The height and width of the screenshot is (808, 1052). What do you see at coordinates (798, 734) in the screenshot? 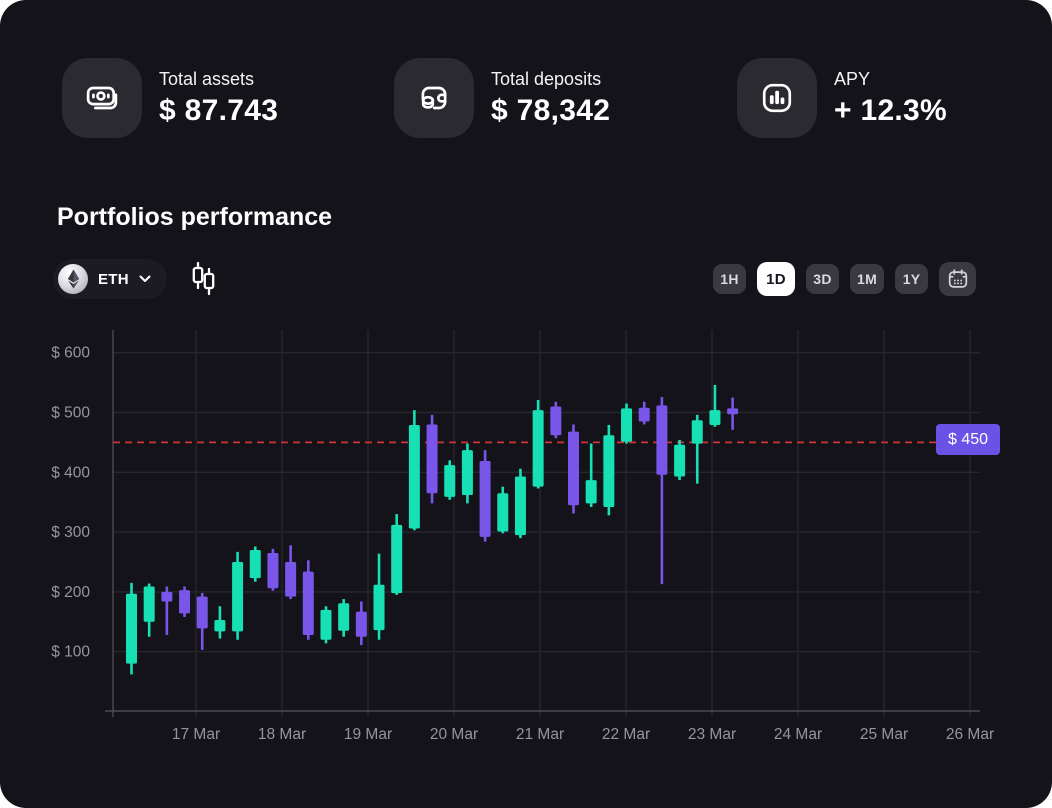
I see `x-axis-tick-label: 24 Mar` at bounding box center [798, 734].